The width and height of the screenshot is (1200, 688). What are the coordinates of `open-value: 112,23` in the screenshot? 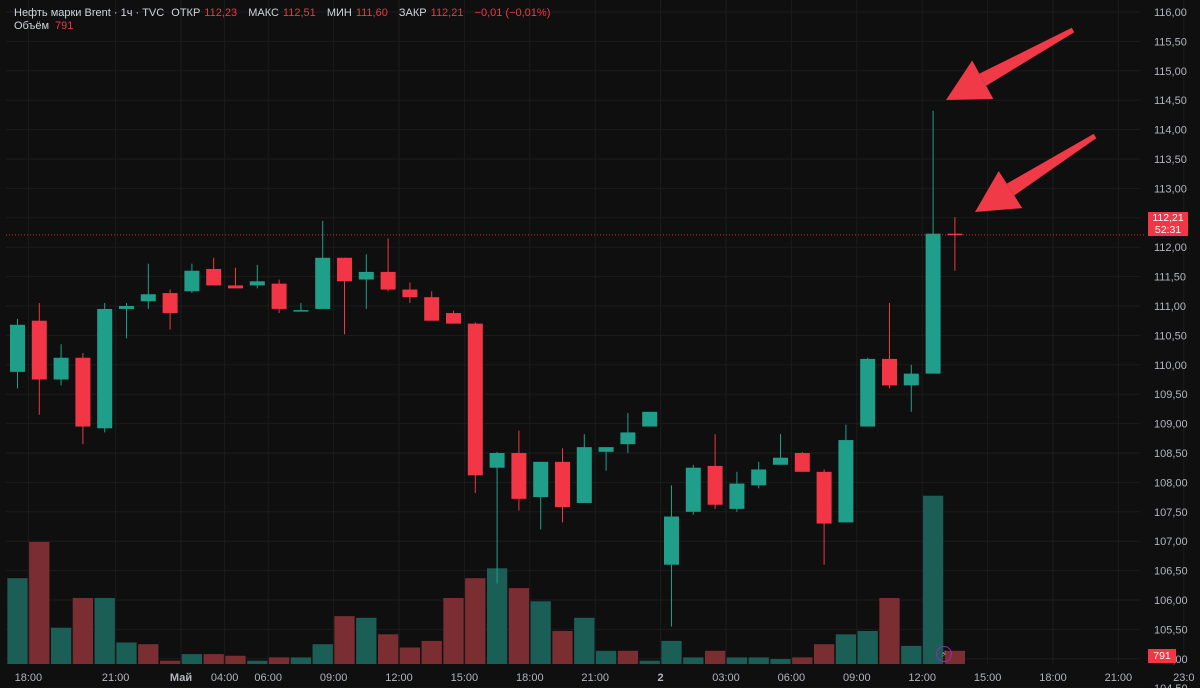 It's located at (221, 13).